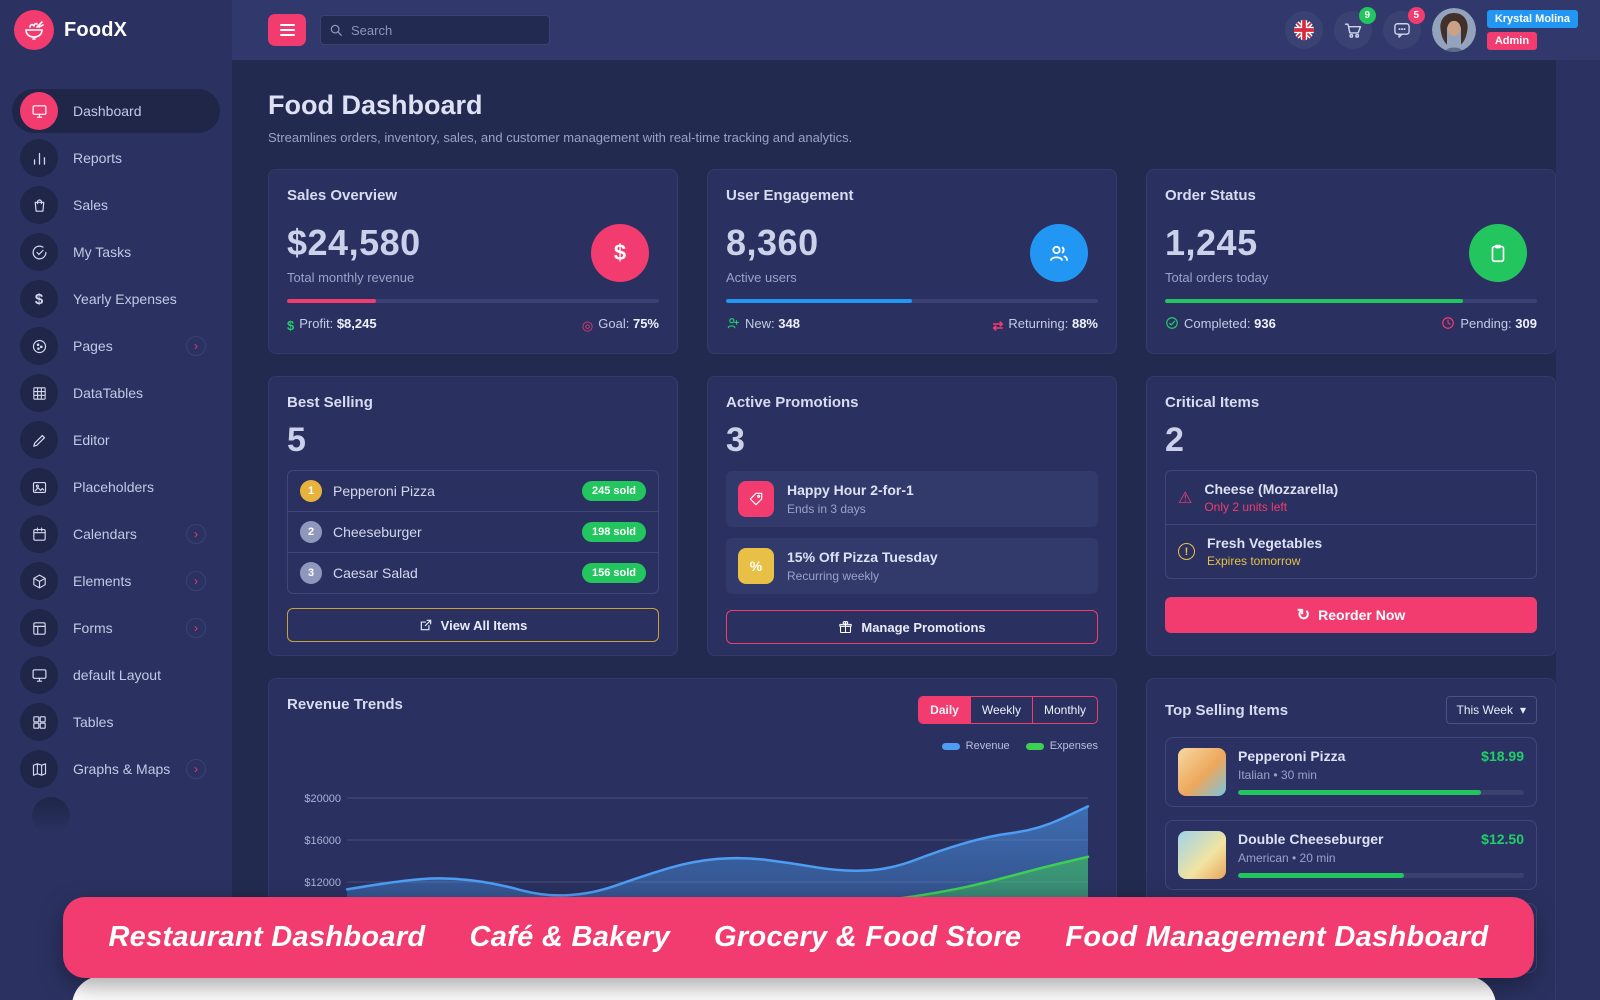  I want to click on orders-value: 1,245, so click(1211, 242).